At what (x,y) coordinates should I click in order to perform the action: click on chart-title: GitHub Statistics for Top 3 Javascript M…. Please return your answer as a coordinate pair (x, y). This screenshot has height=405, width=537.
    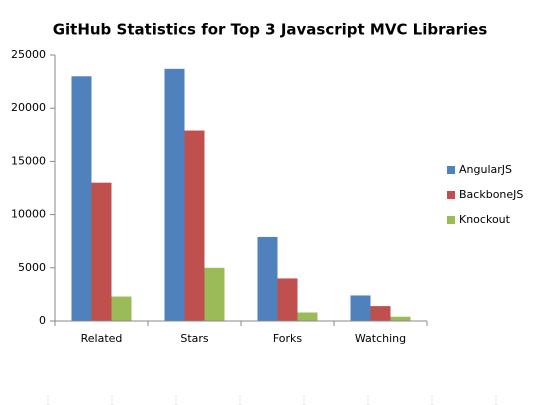
    Looking at the image, I should click on (270, 30).